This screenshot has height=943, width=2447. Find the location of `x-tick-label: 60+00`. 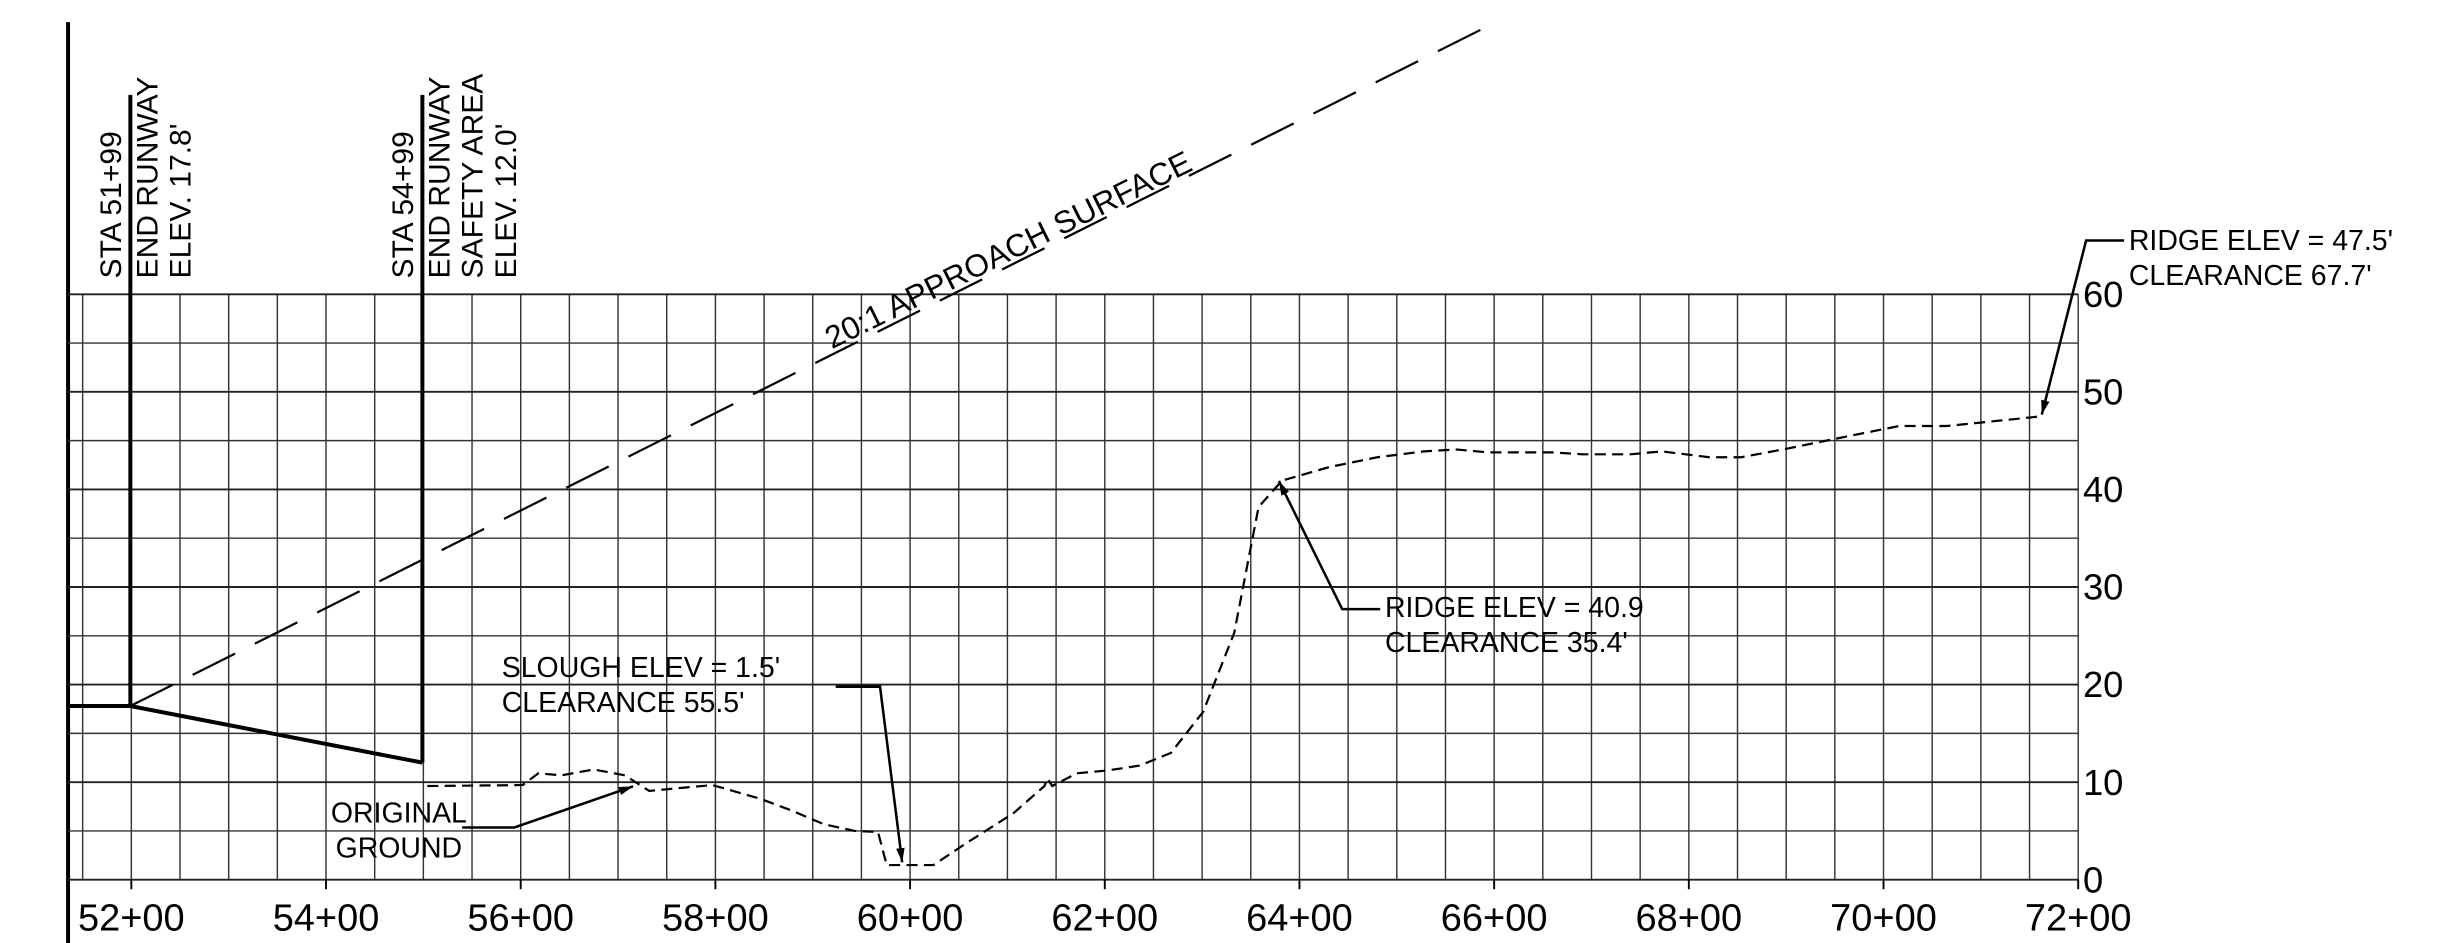

x-tick-label: 60+00 is located at coordinates (910, 918).